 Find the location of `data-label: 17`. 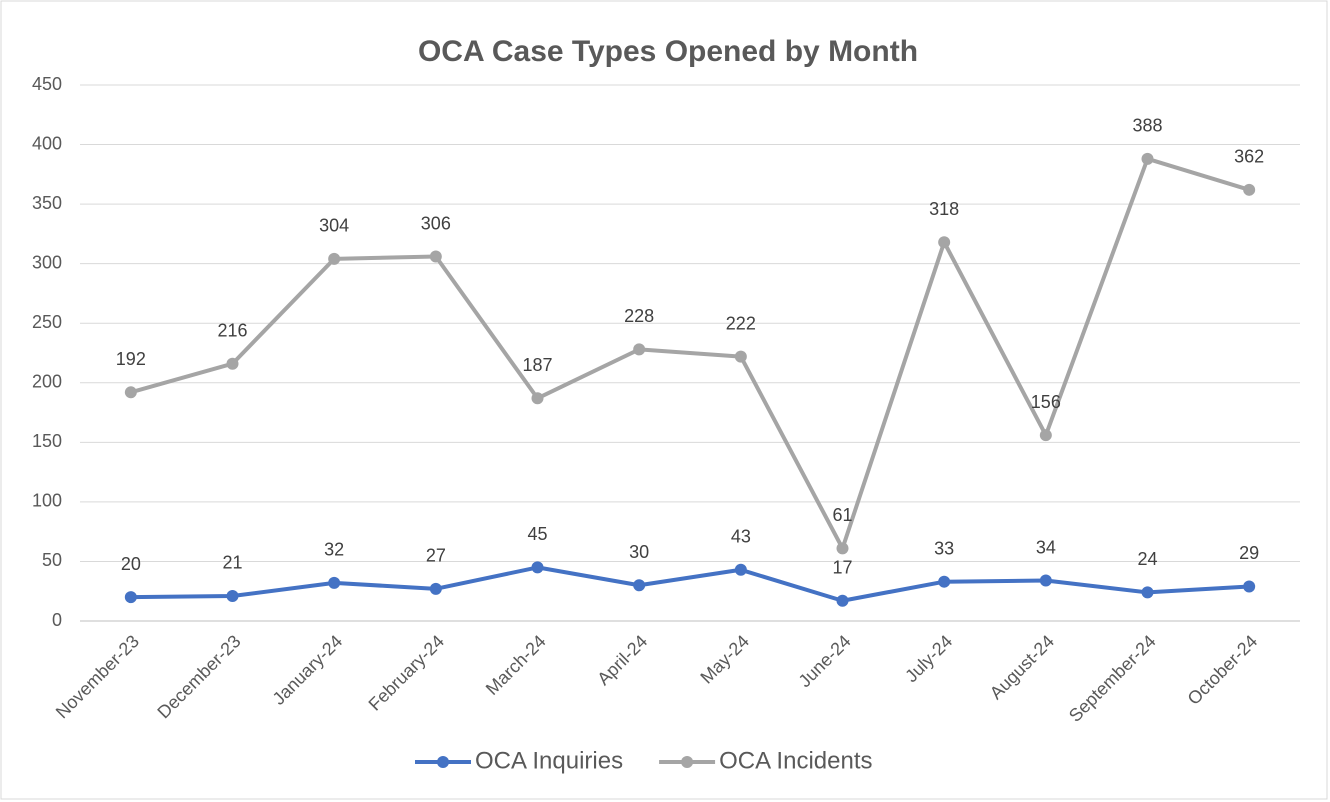

data-label: 17 is located at coordinates (842, 568).